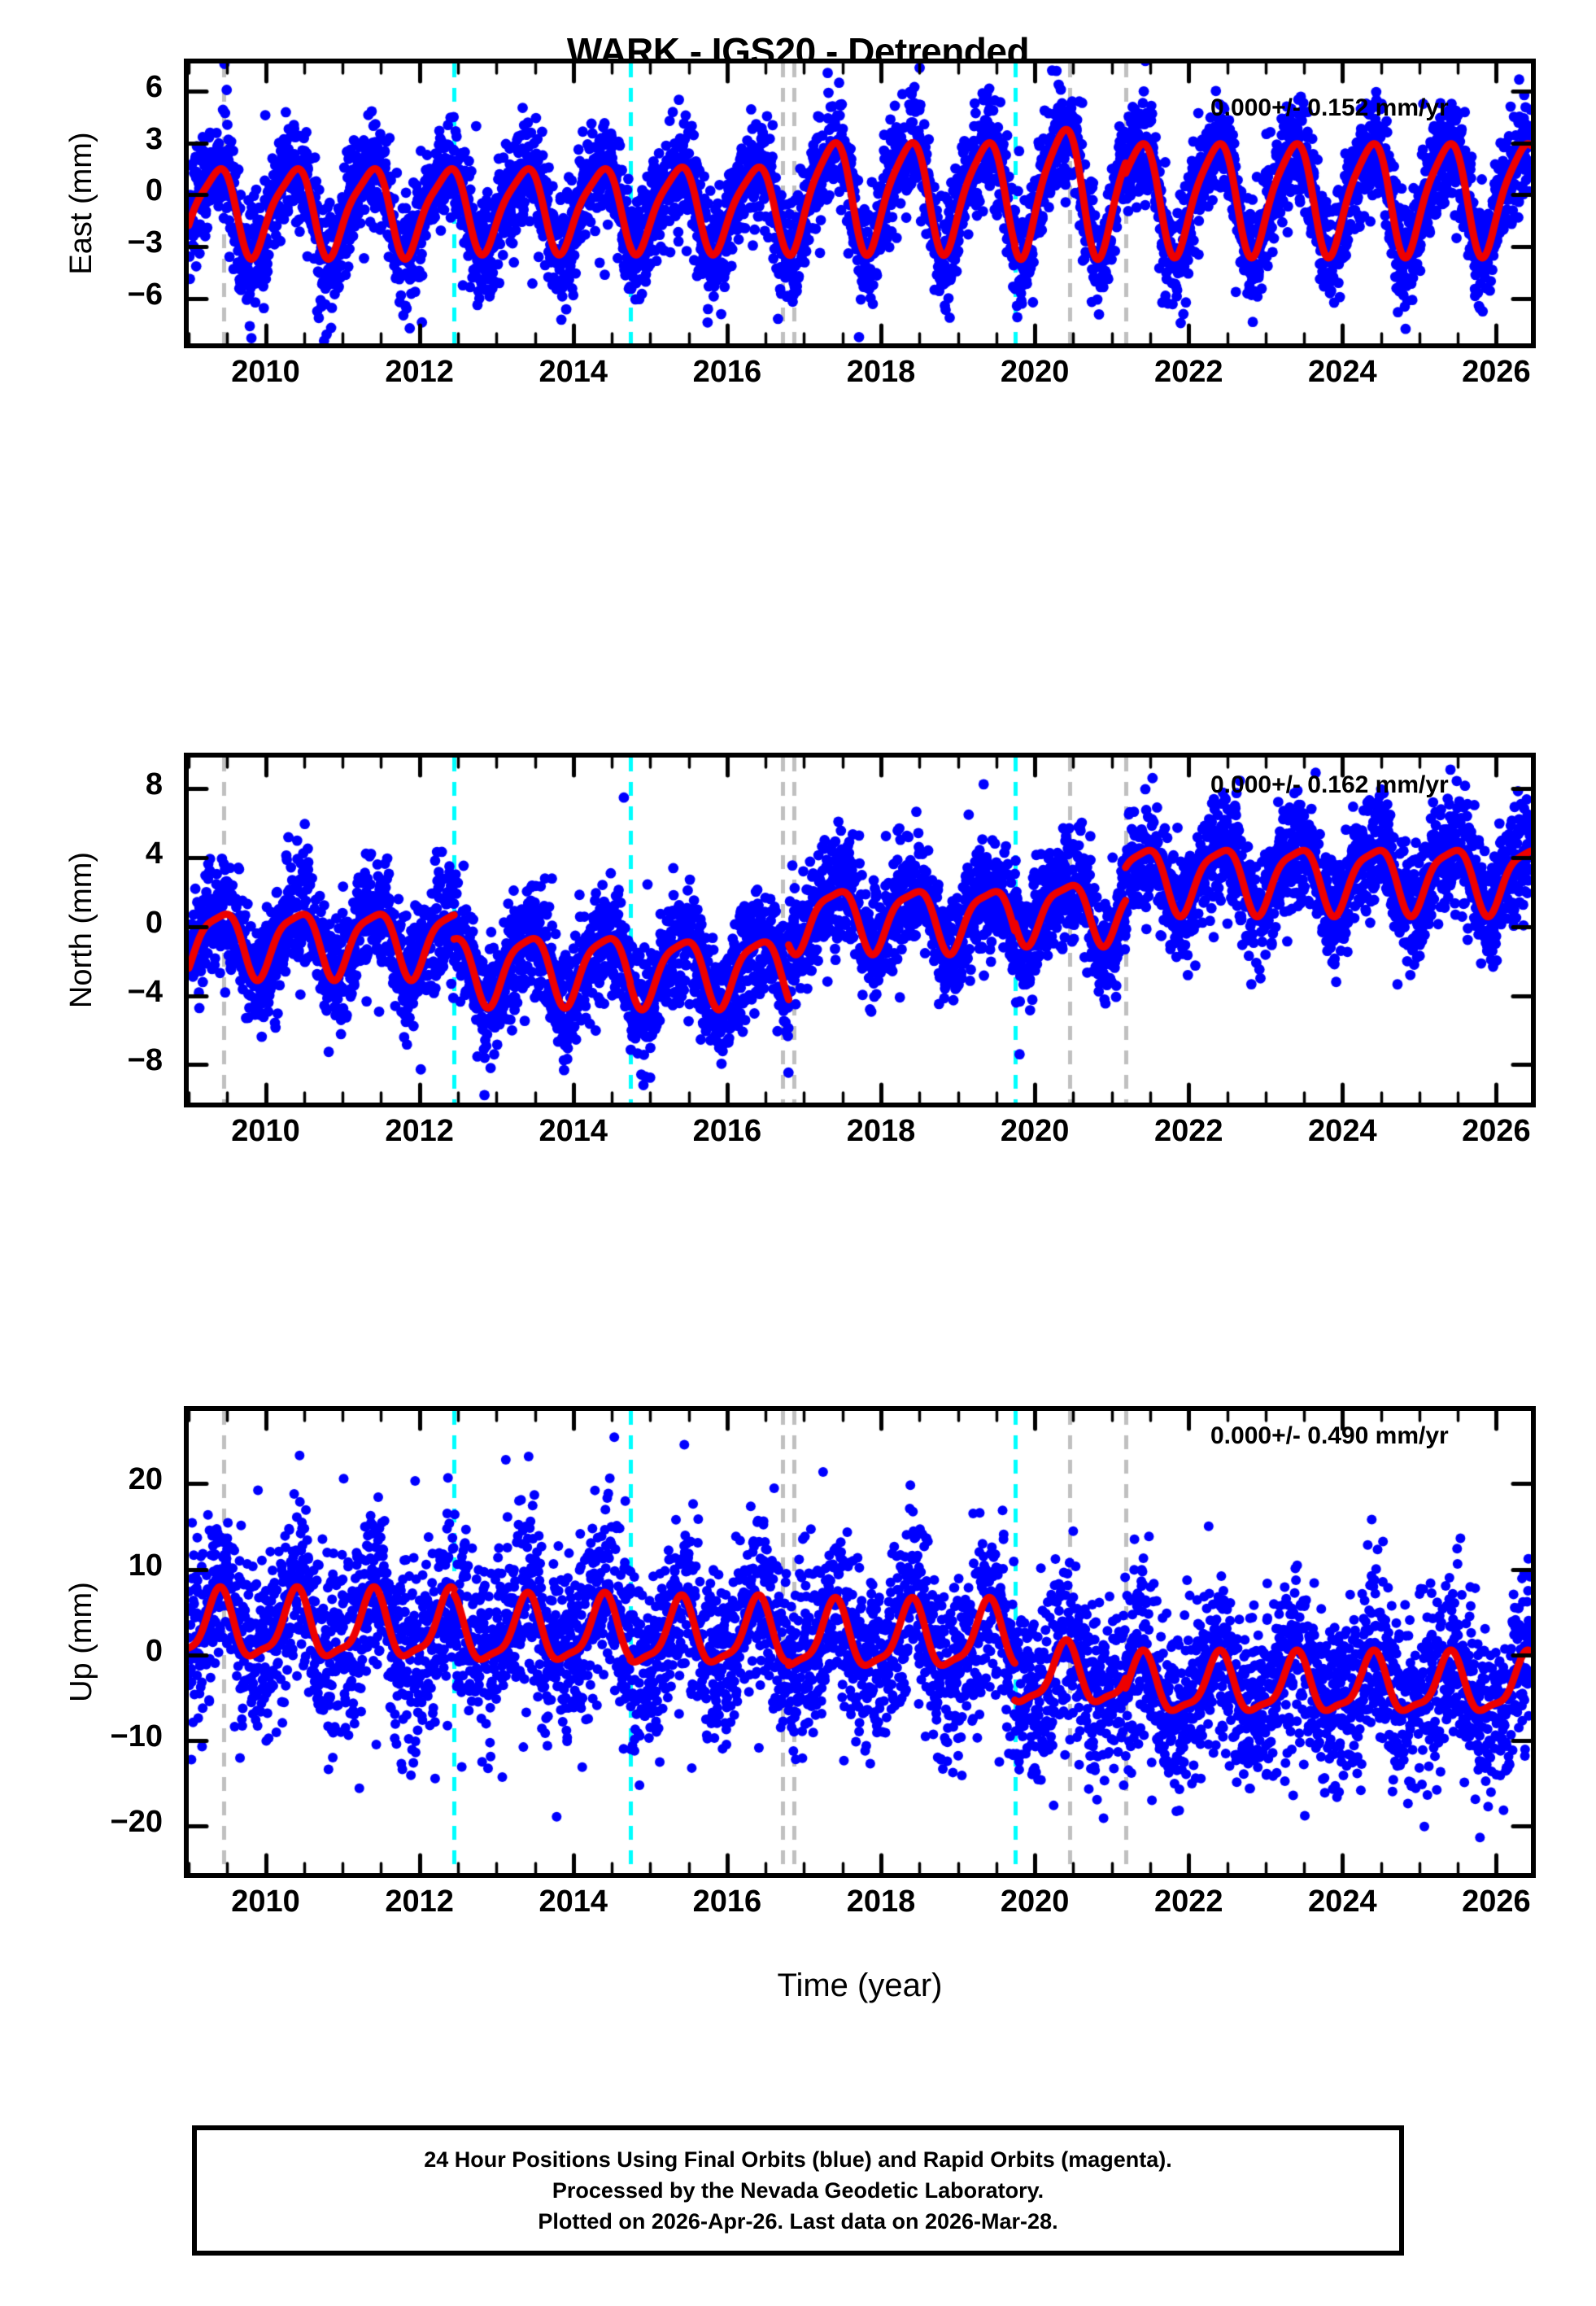 The width and height of the screenshot is (1596, 2306). I want to click on up-ytick-label: 10, so click(145, 1565).